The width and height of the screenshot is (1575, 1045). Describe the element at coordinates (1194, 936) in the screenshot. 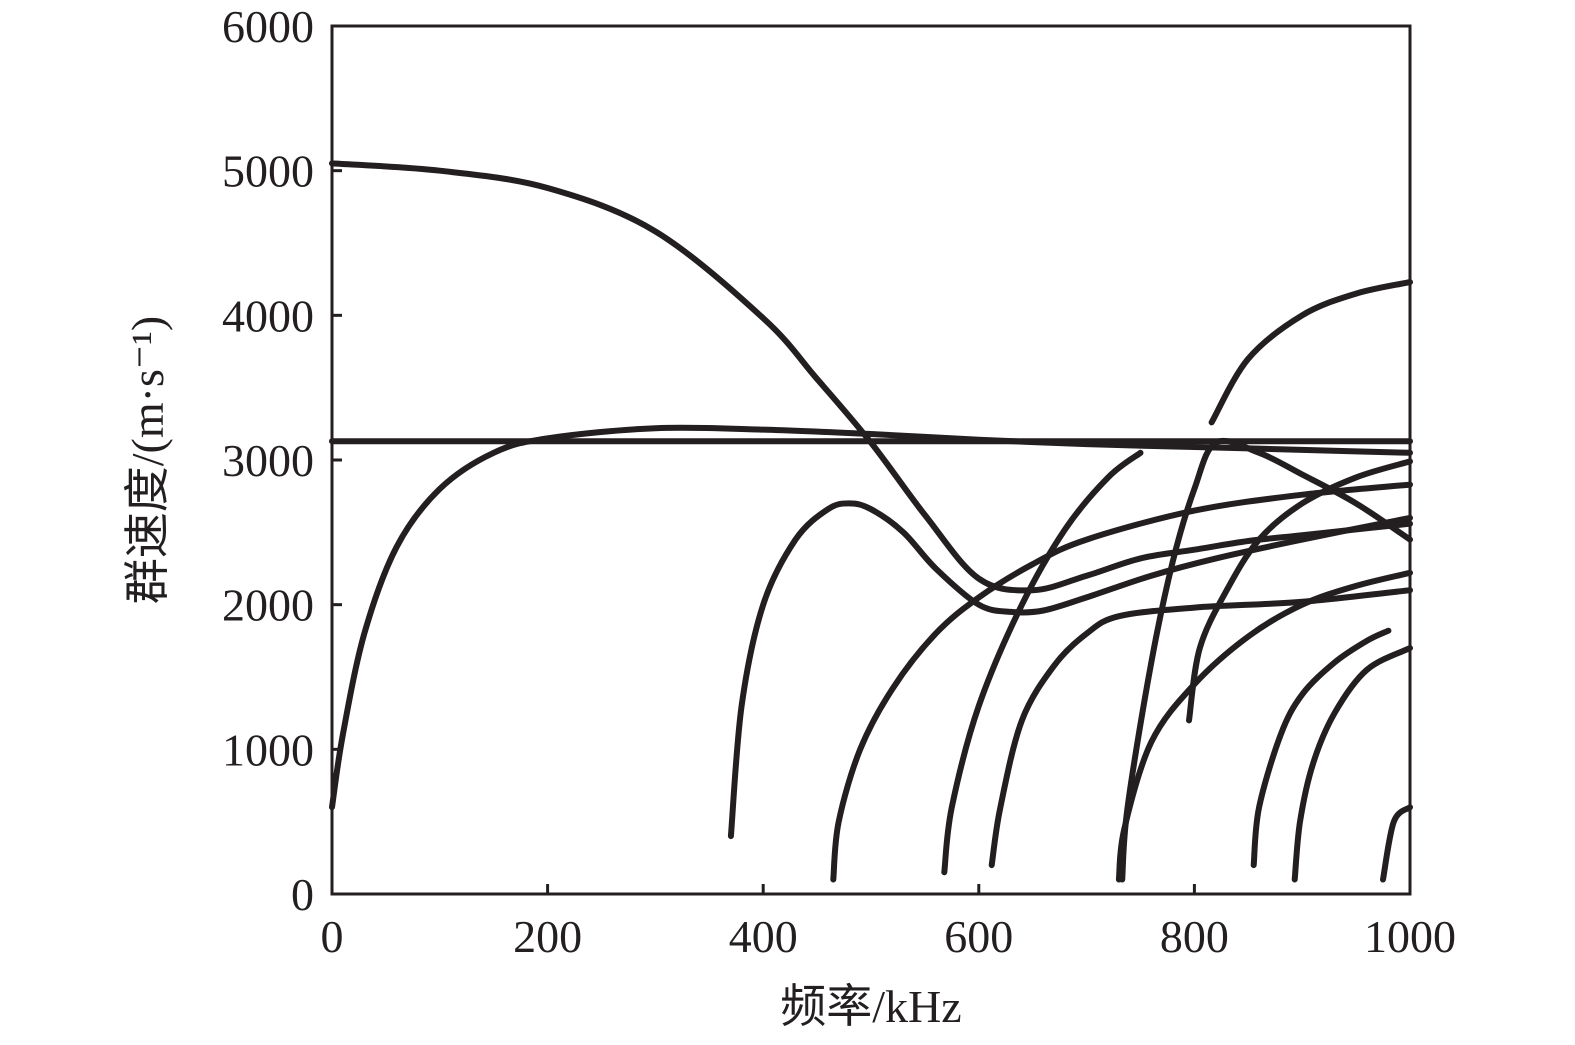

I see `x-tick-label: 800` at that location.